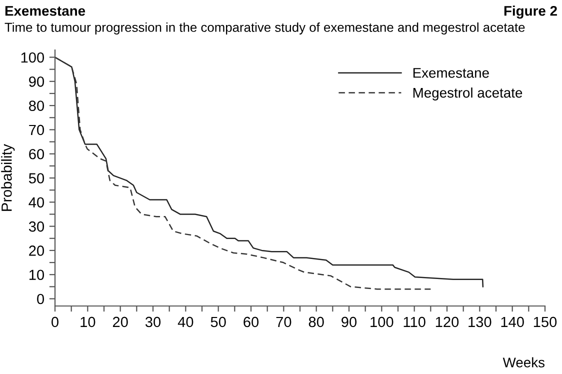 The image size is (562, 374). I want to click on y-tick-label: 0, so click(40, 299).